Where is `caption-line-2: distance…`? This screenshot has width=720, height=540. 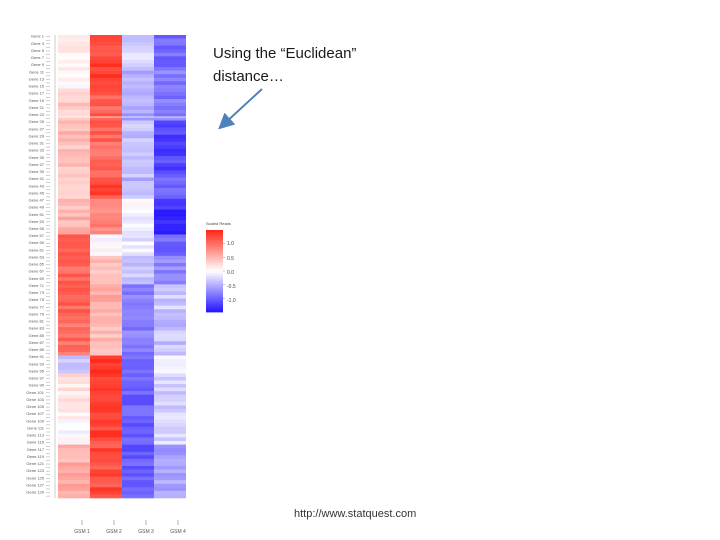 caption-line-2: distance… is located at coordinates (248, 76).